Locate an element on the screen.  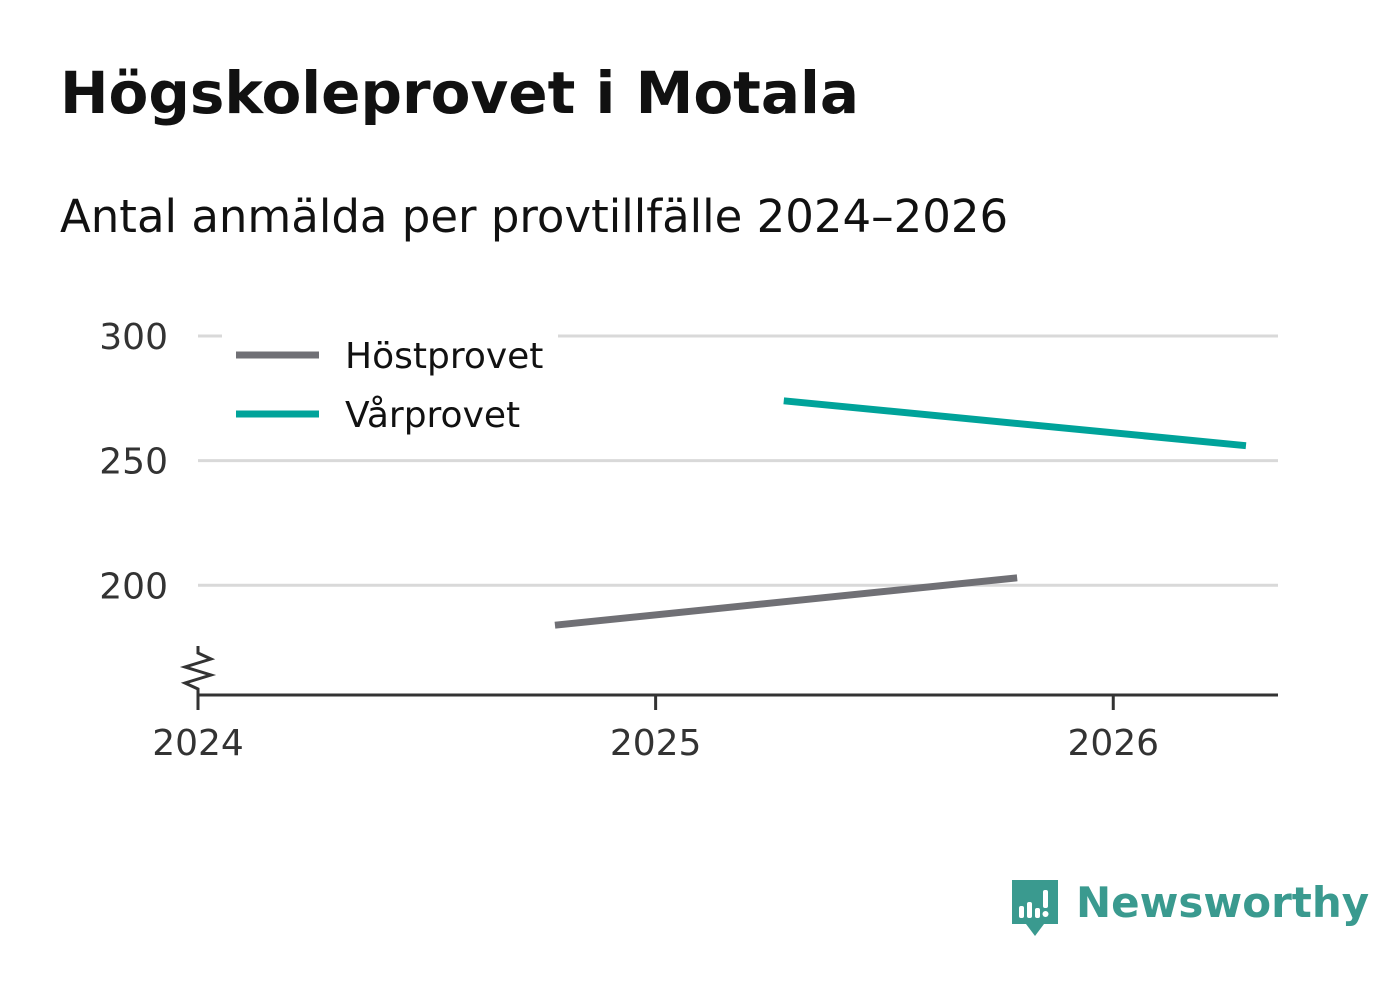
y-tick-label: 250 is located at coordinates (133, 462).